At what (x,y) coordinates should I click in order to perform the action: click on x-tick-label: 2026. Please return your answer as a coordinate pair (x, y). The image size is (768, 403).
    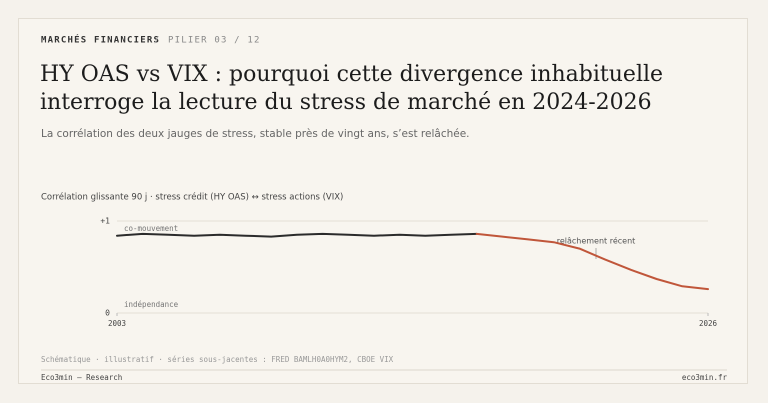
    Looking at the image, I should click on (708, 323).